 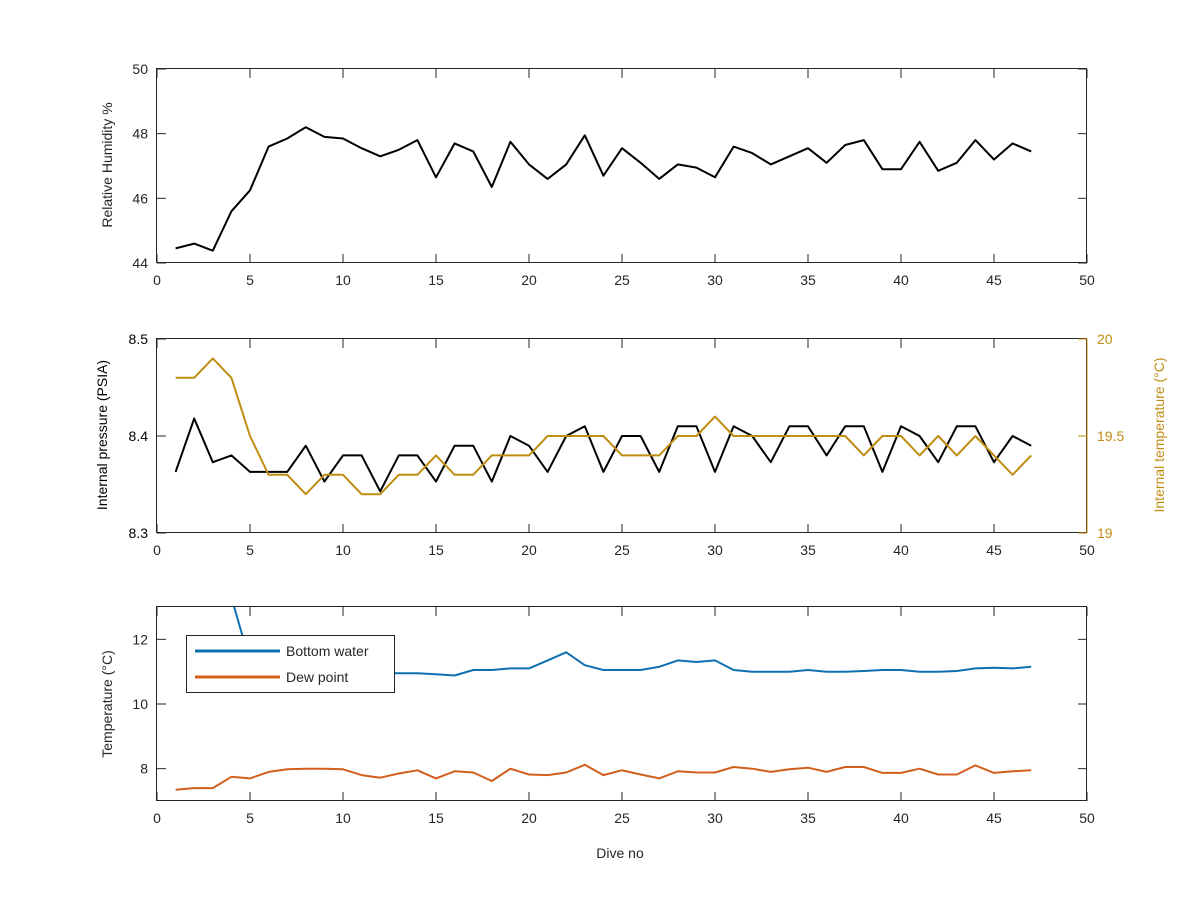 What do you see at coordinates (603, 777) in the screenshot?
I see `dew-point-line` at bounding box center [603, 777].